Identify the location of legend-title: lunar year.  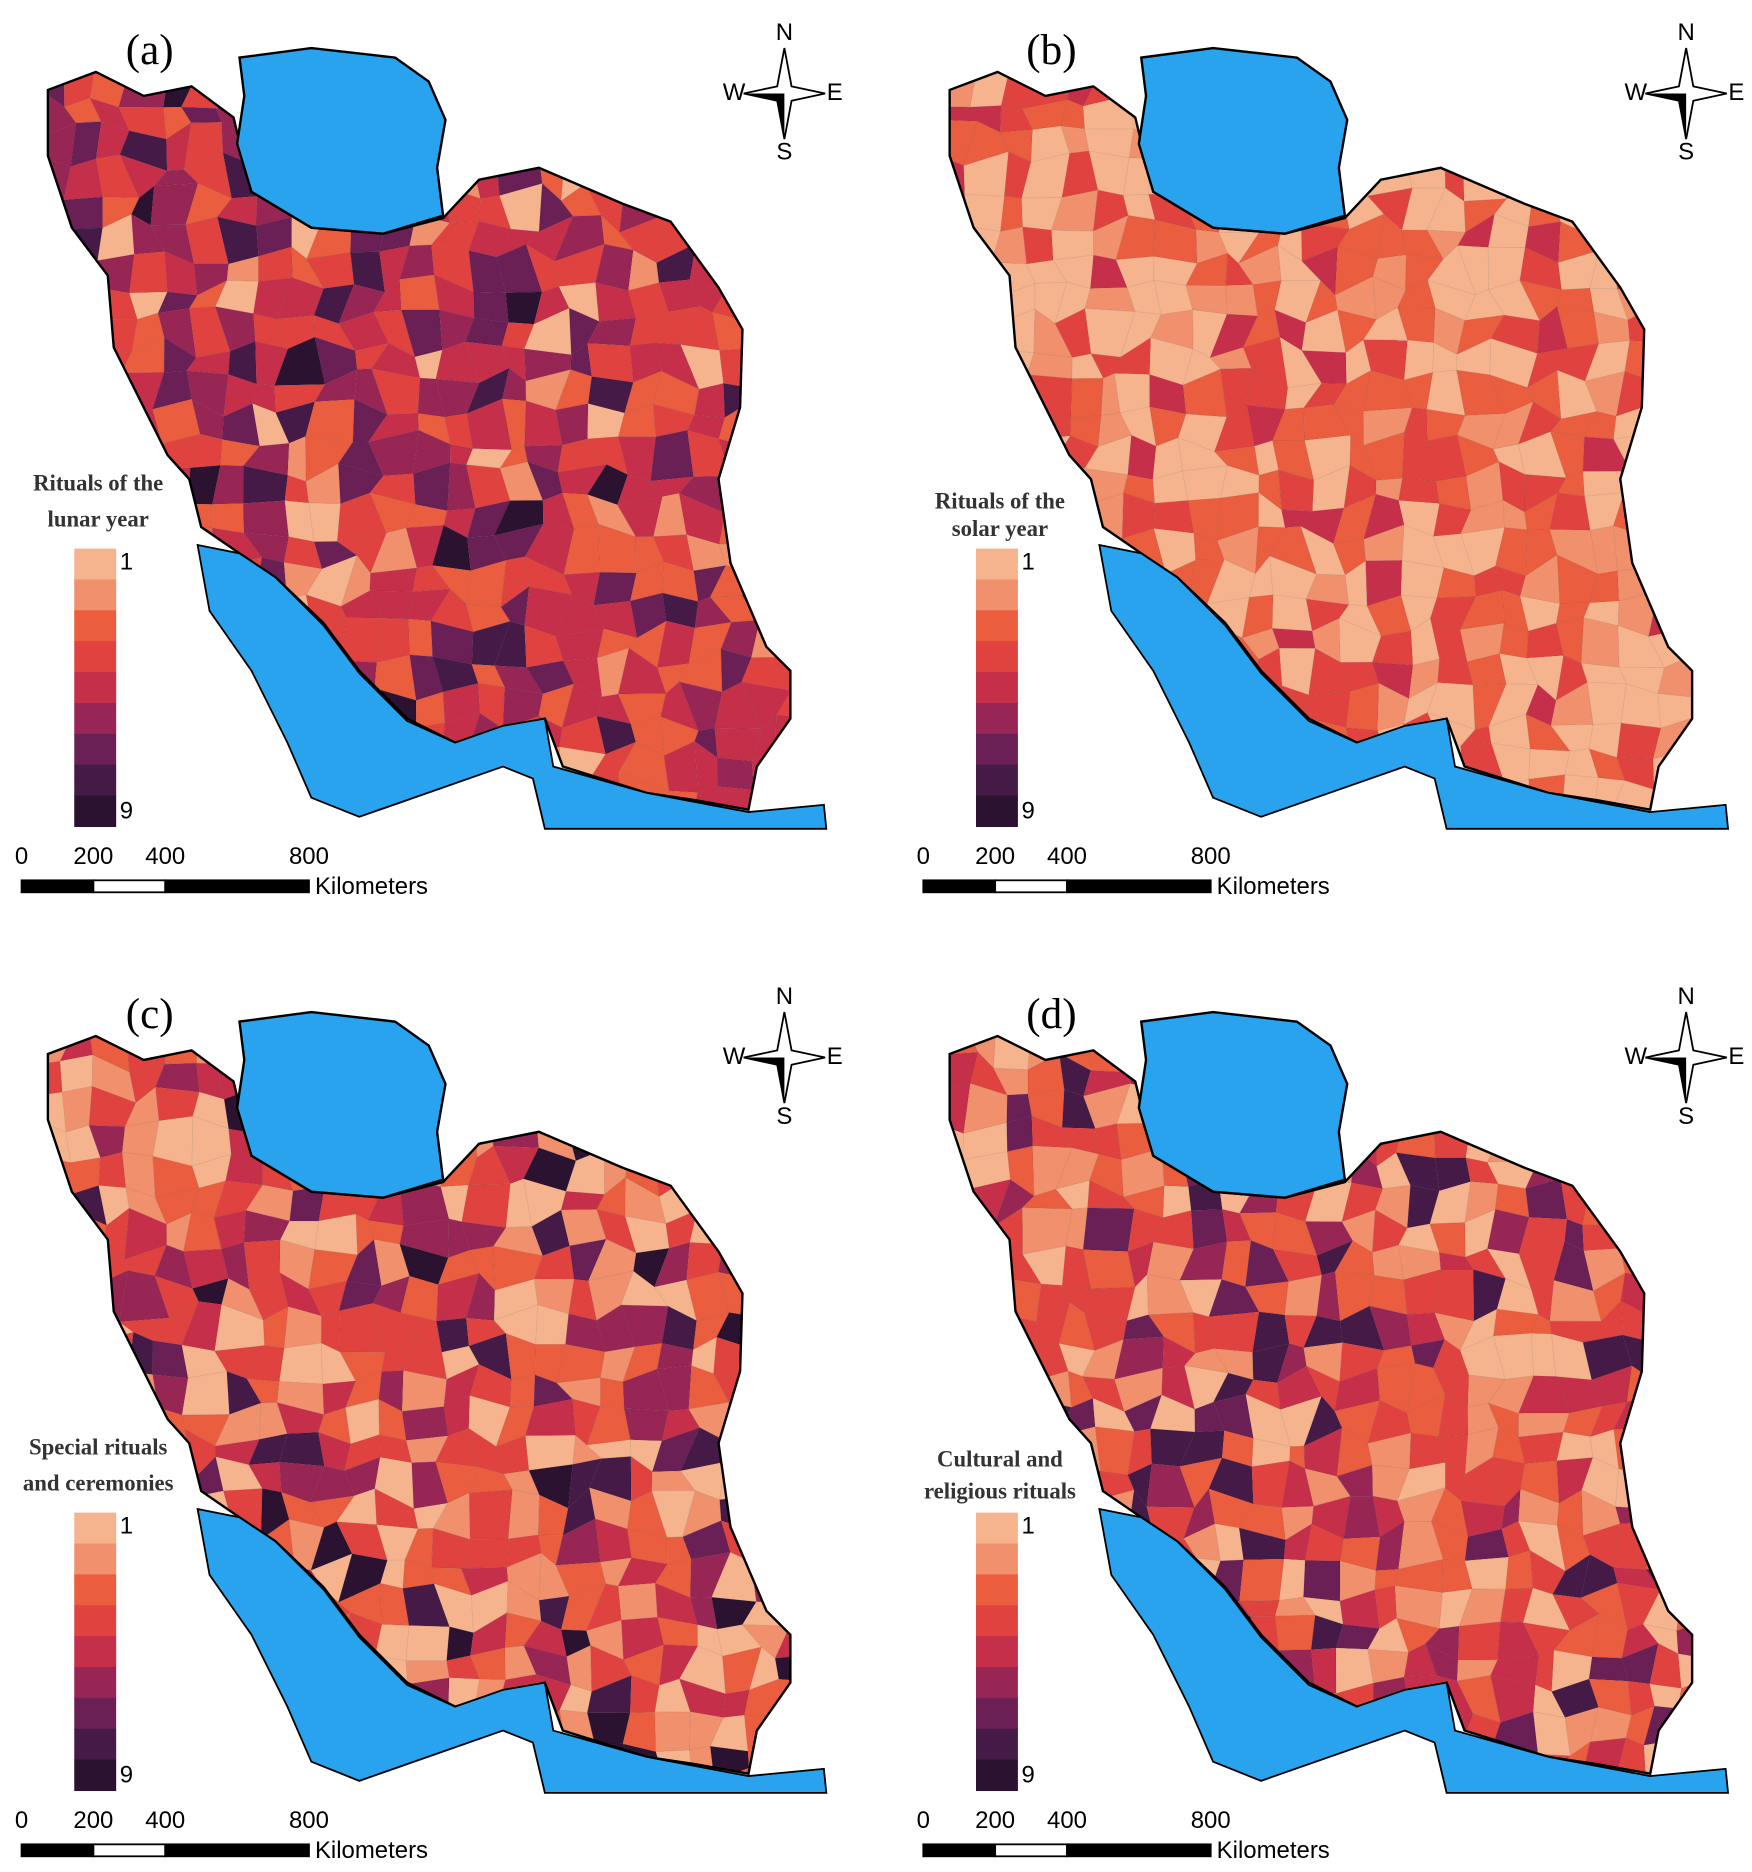
(98, 518).